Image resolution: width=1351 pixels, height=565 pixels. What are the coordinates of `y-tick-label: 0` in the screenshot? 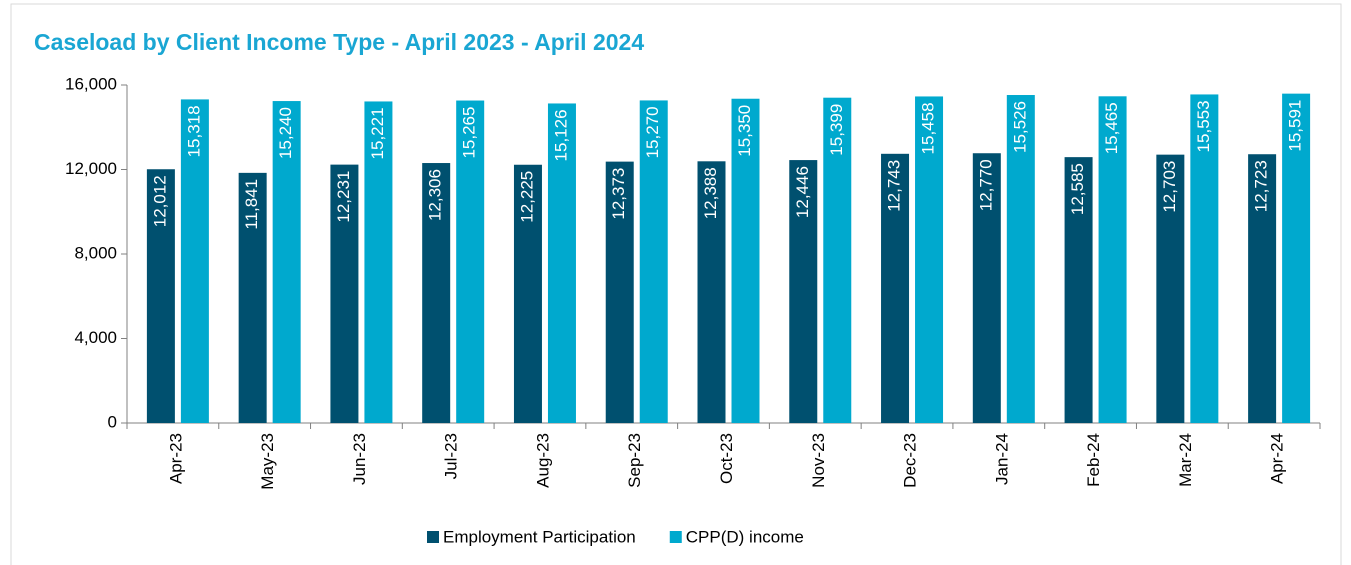 It's located at (112, 421).